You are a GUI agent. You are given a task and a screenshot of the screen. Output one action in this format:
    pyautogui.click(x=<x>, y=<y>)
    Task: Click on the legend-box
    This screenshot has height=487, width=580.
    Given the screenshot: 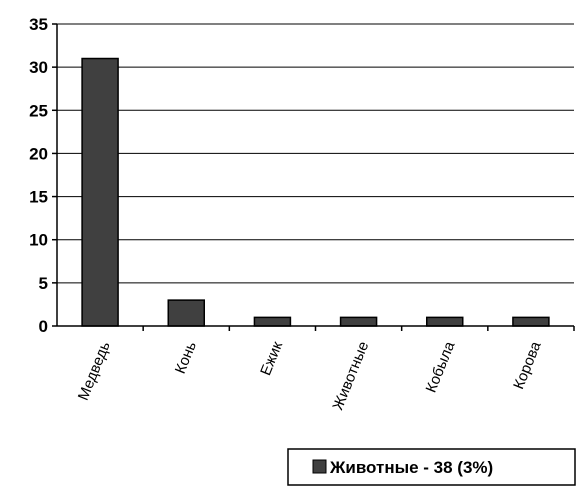 What is the action you would take?
    pyautogui.click(x=431, y=467)
    